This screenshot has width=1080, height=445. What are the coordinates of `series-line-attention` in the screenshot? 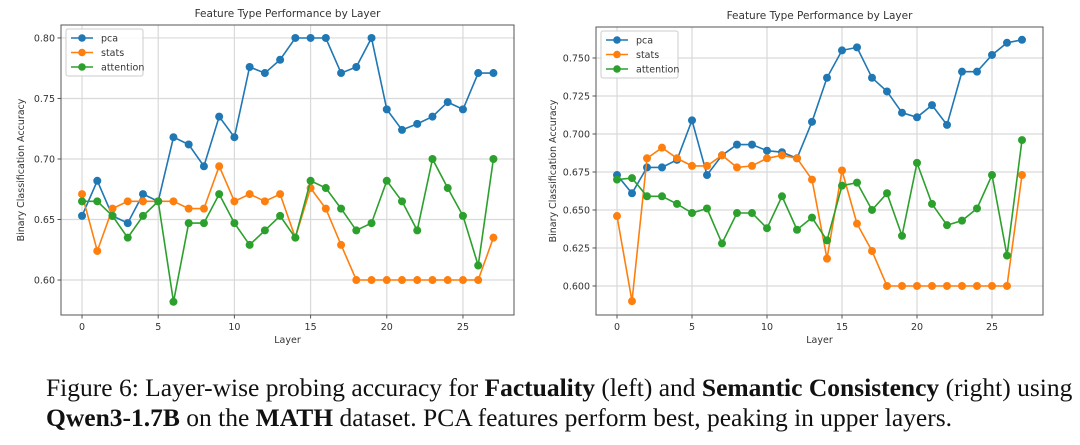 It's located at (819, 197).